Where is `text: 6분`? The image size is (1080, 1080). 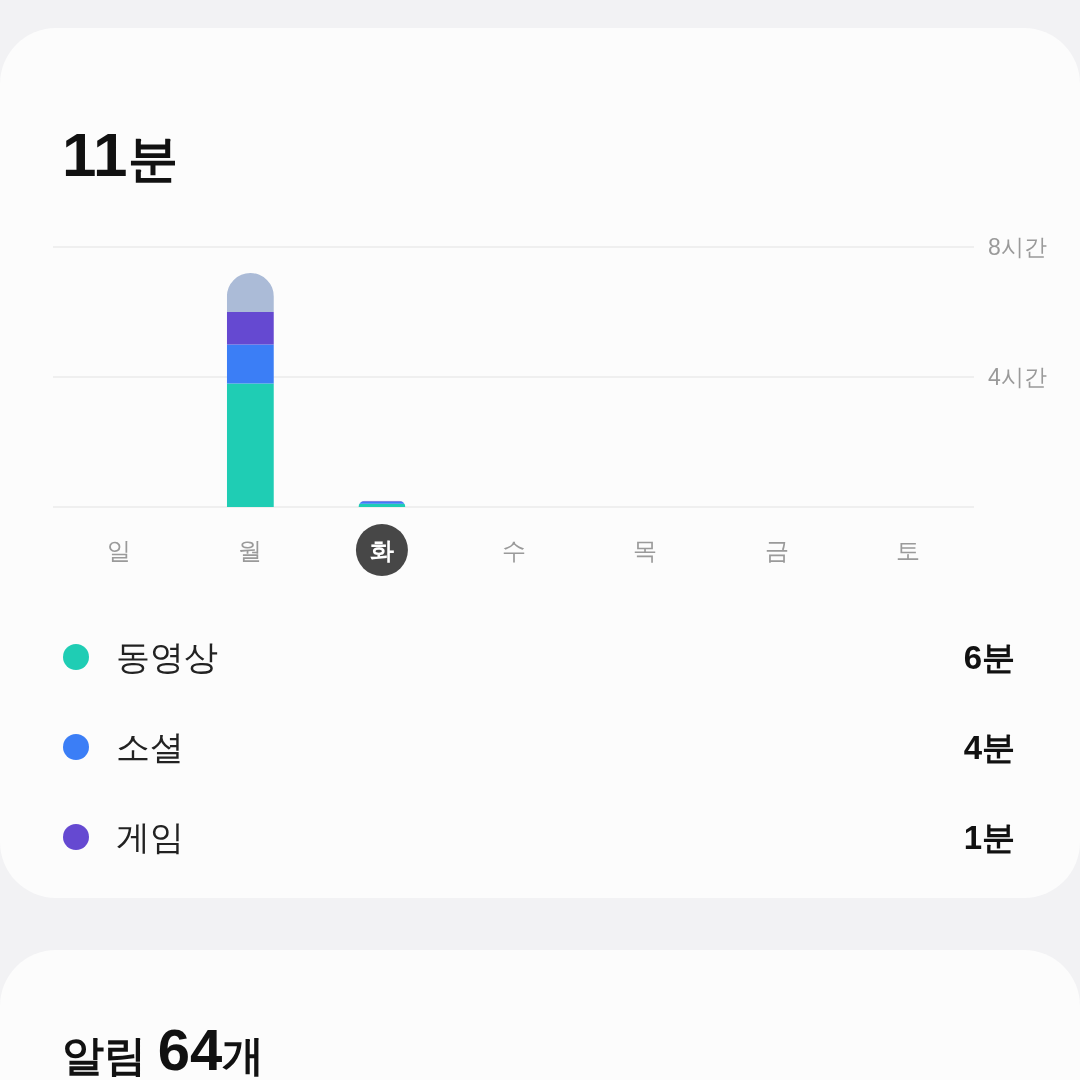 text: 6분 is located at coordinates (989, 657).